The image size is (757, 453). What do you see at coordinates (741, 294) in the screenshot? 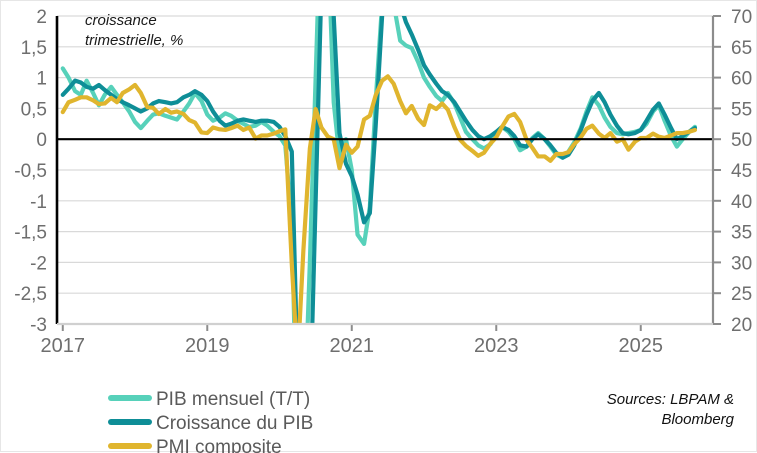
I see `right-axis-tick-label: 25` at bounding box center [741, 294].